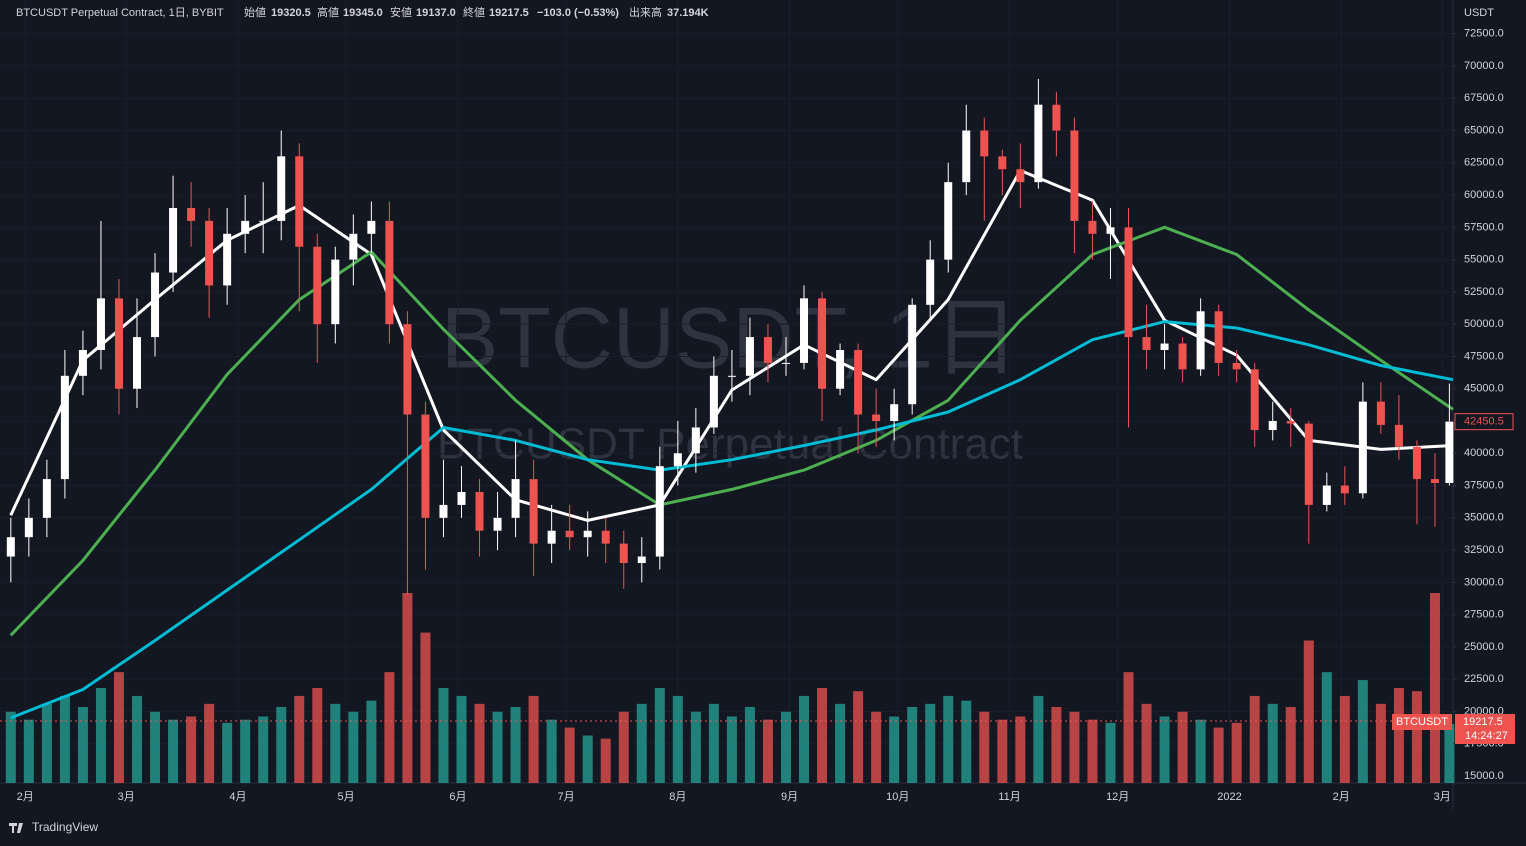  Describe the element at coordinates (1484, 615) in the screenshot. I see `y-tick-label: 27500.0` at that location.